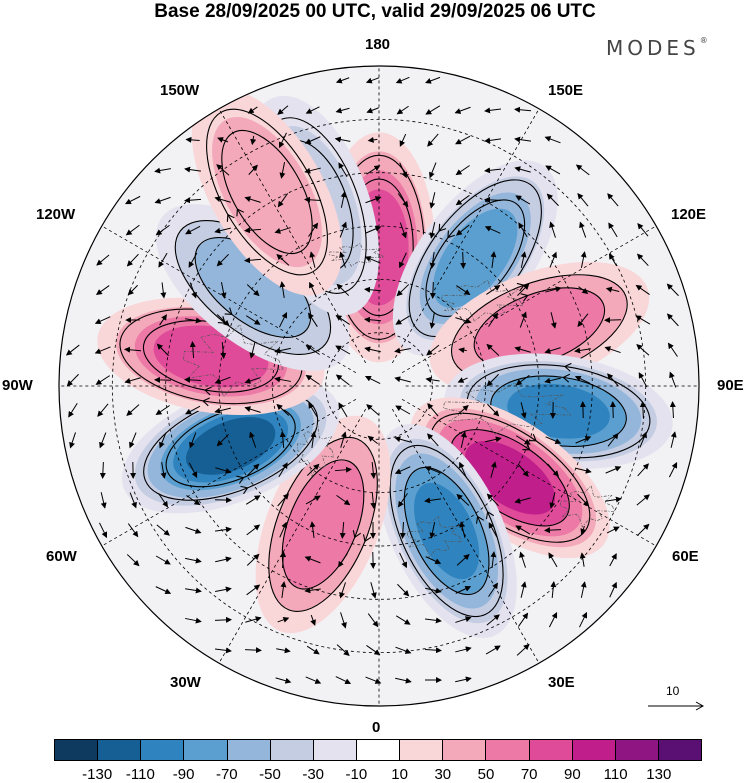 This screenshot has width=750, height=783. Describe the element at coordinates (183, 774) in the screenshot. I see `colorbar-tick-label: -90` at that location.